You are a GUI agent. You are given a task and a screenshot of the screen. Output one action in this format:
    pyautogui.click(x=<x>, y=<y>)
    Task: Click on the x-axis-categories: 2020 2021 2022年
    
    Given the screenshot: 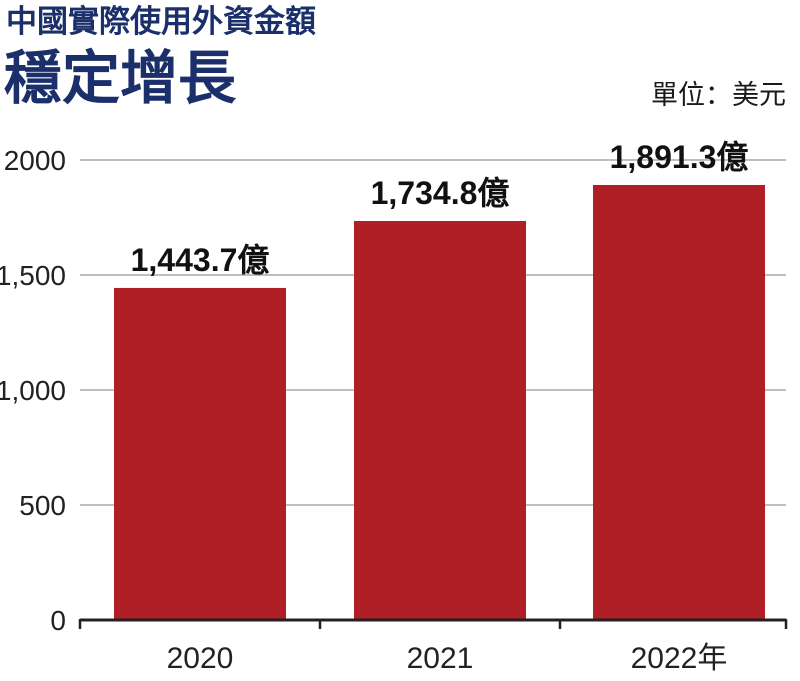 What is the action you would take?
    pyautogui.click(x=447, y=658)
    